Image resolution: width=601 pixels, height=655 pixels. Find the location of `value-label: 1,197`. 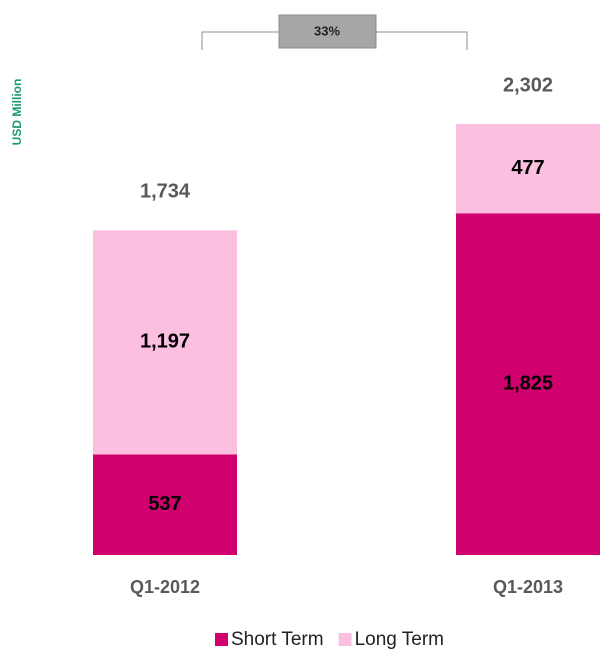

value-label: 1,197 is located at coordinates (165, 342).